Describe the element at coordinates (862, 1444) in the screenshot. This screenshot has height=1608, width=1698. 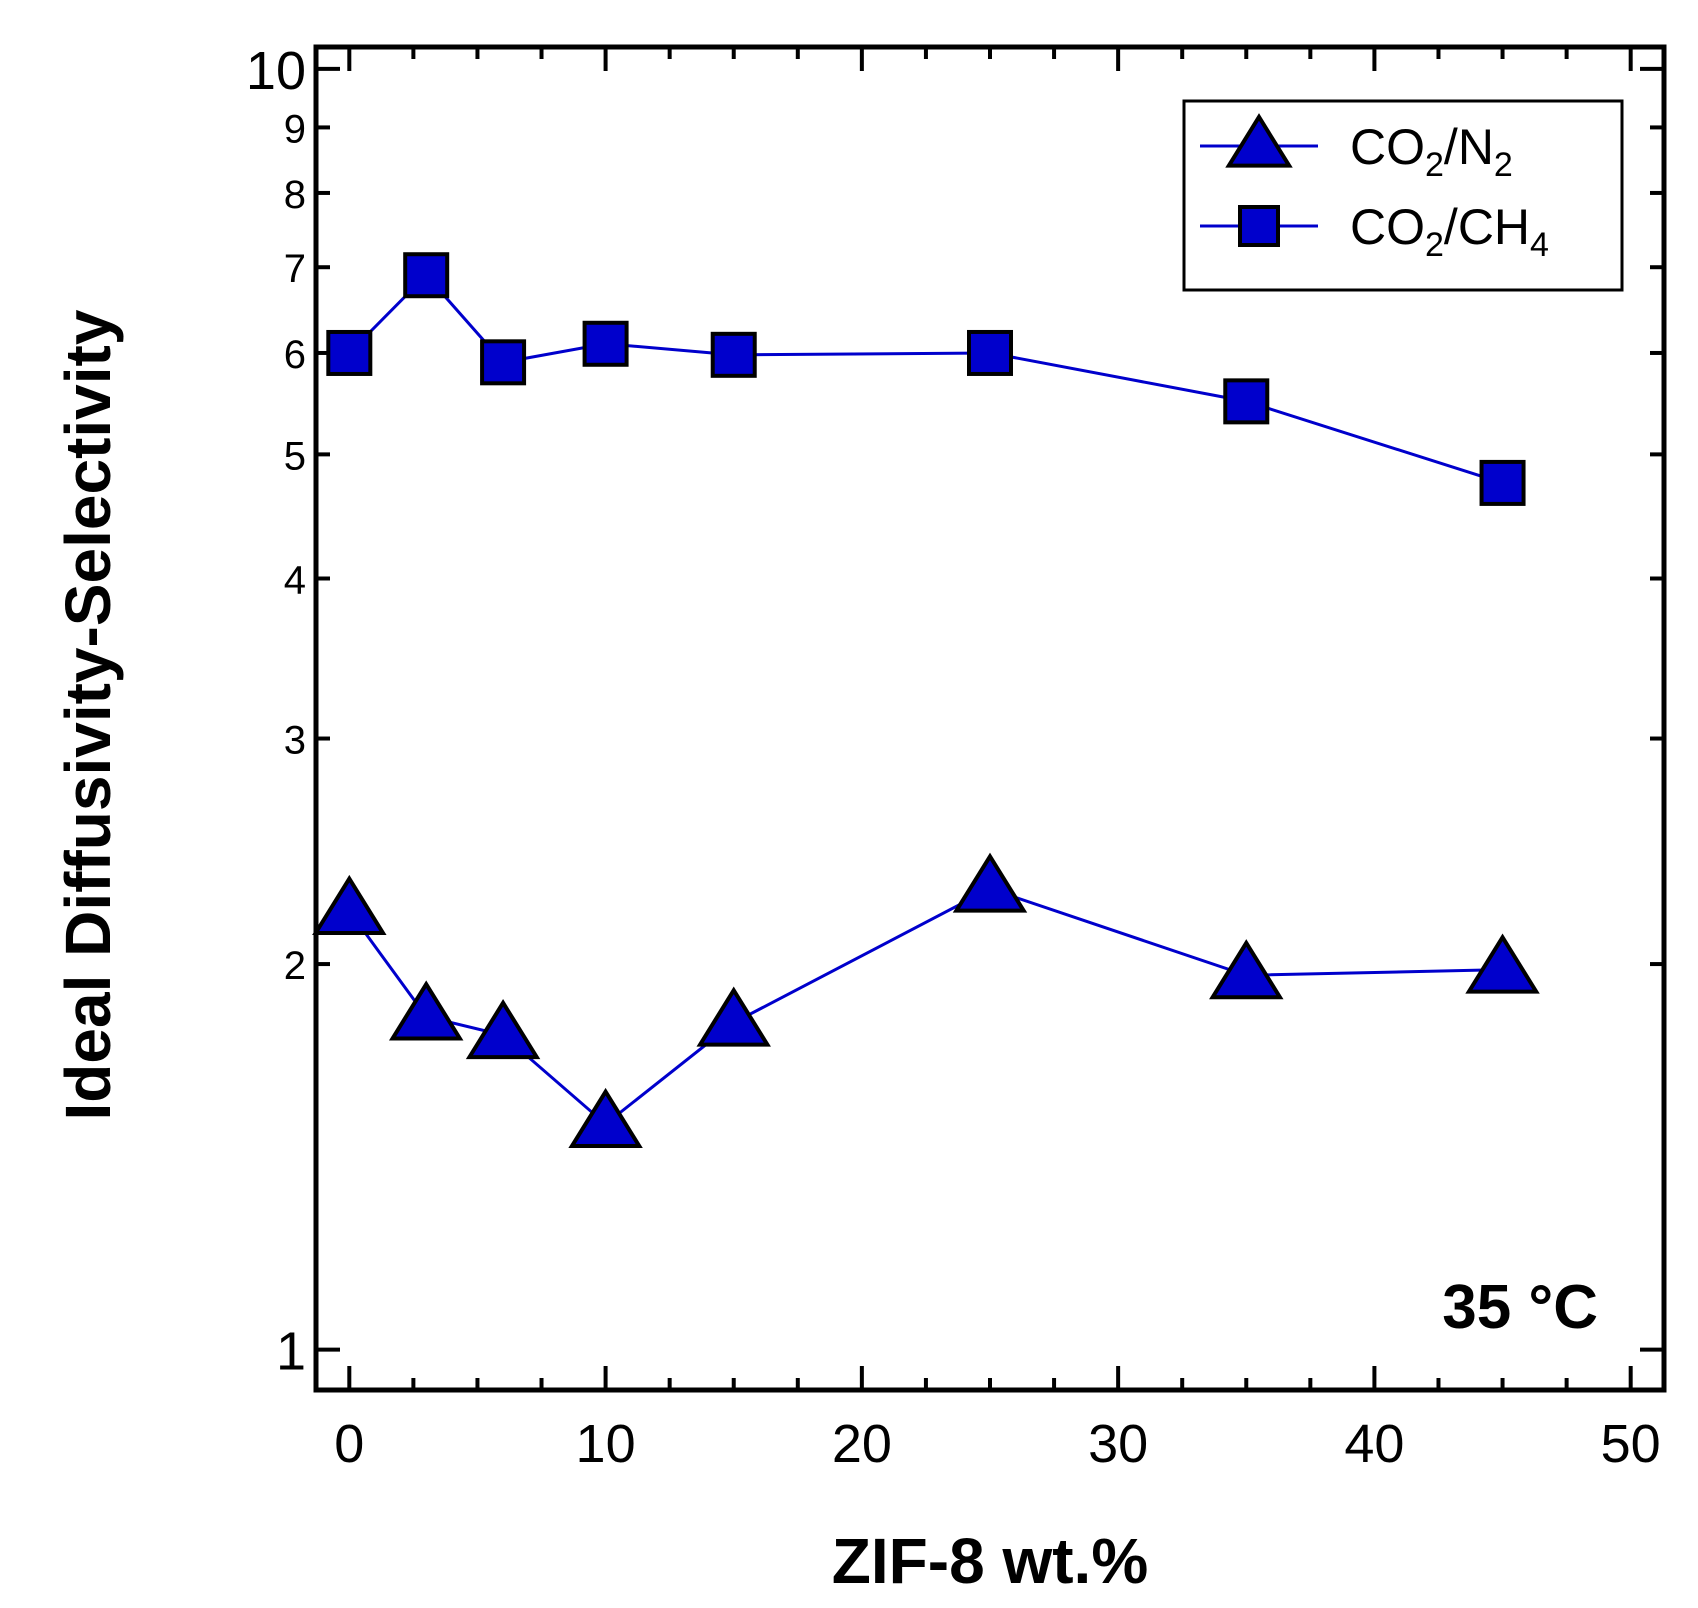
I see `x-tick-label: 20` at that location.